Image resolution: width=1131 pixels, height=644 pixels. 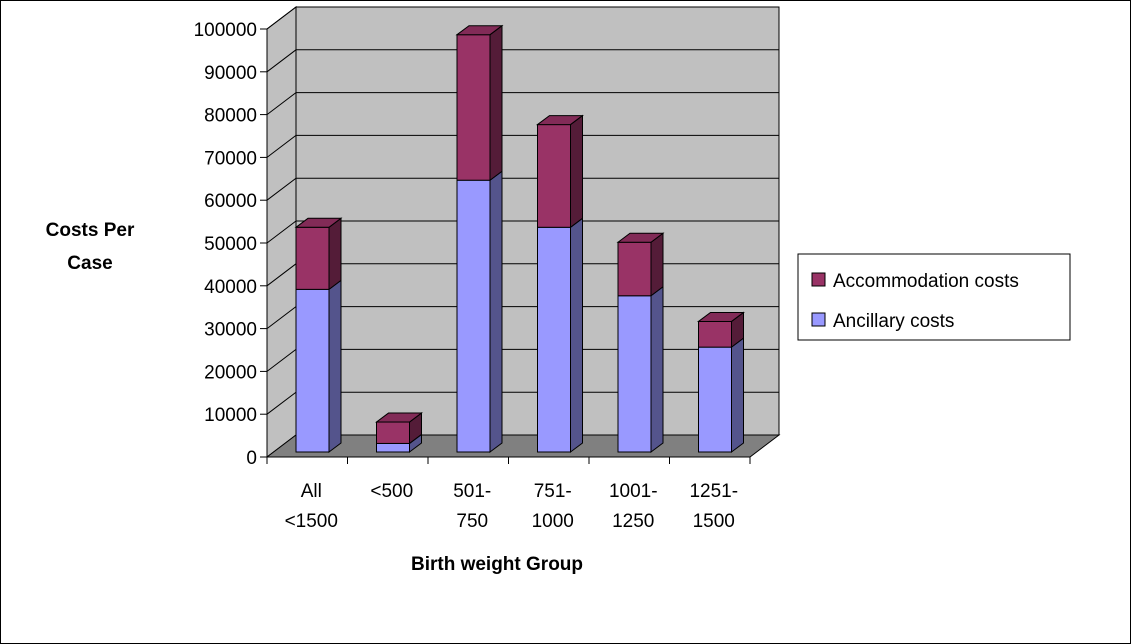 What do you see at coordinates (472, 521) in the screenshot?
I see `x-tick-label: 750` at bounding box center [472, 521].